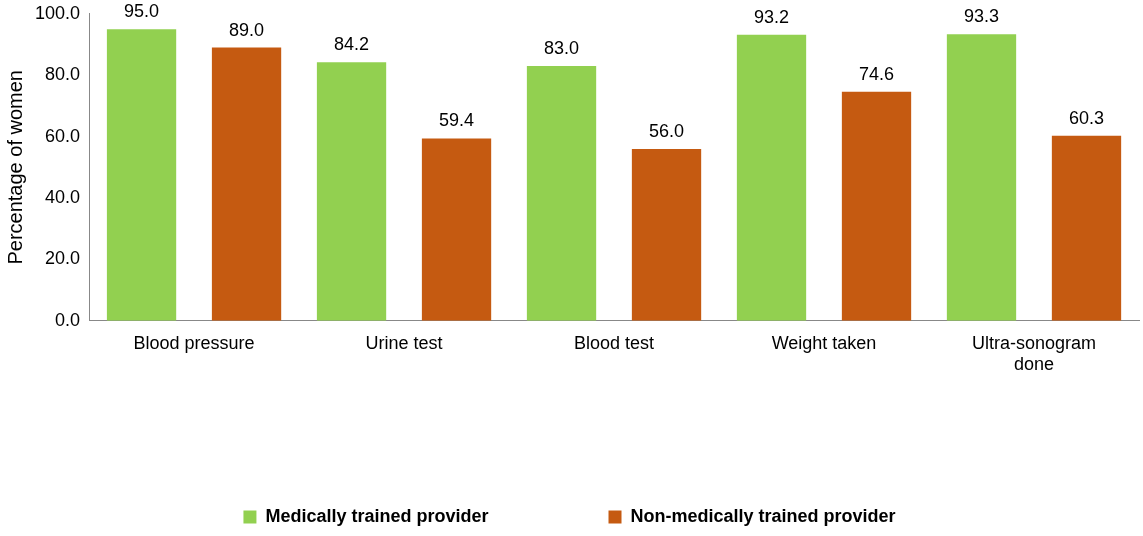 This screenshot has width=1143, height=536. What do you see at coordinates (58, 12) in the screenshot?
I see `y-tick-label: 100.0` at bounding box center [58, 12].